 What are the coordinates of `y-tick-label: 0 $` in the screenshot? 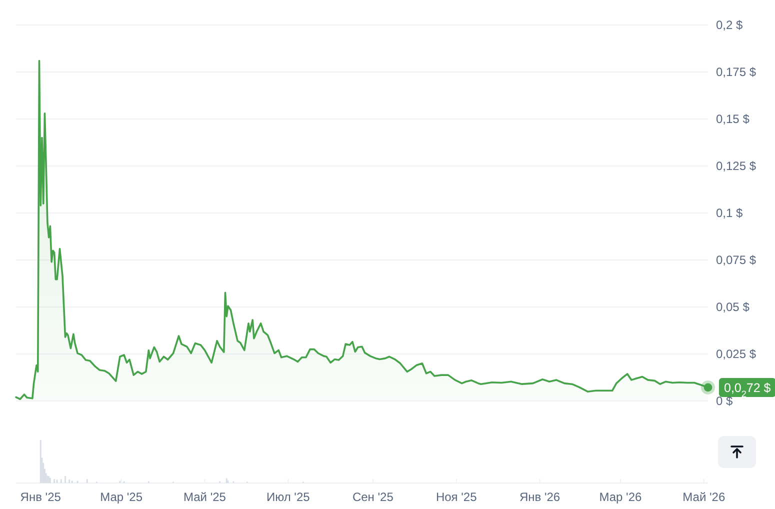 It's located at (725, 401).